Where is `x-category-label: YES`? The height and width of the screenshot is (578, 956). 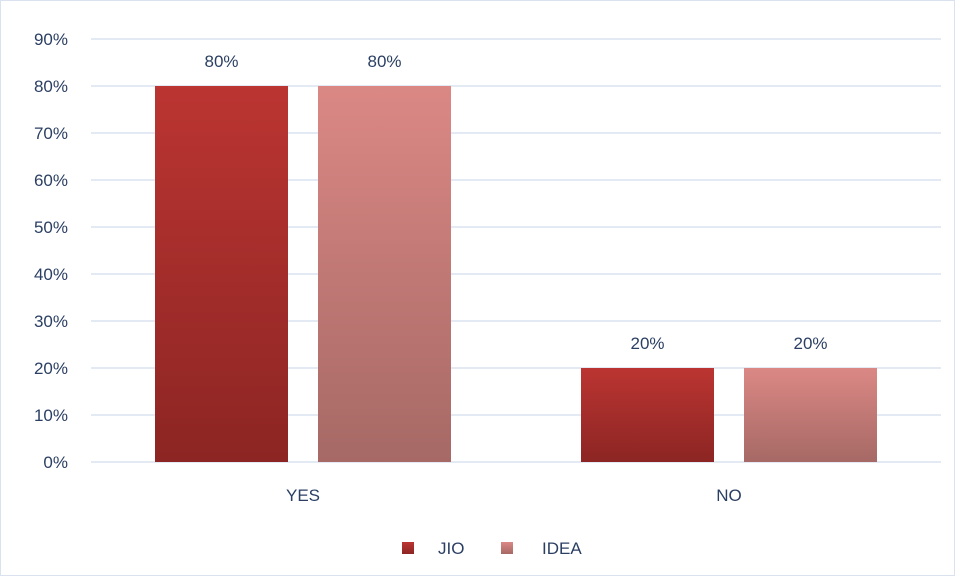 x-category-label: YES is located at coordinates (303, 495).